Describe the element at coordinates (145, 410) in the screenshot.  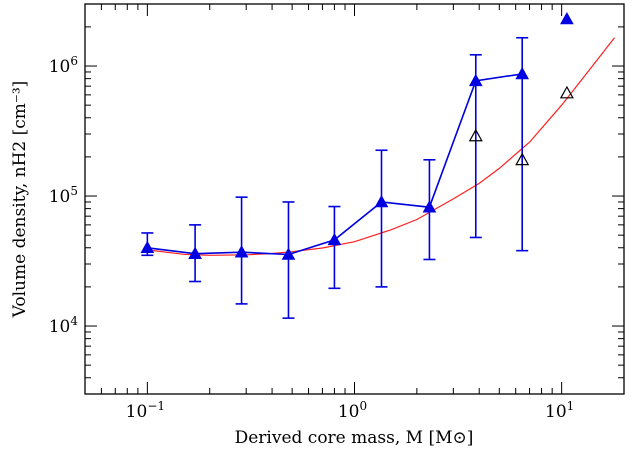
I see `x-tick-label: 10⁻¹` at that location.